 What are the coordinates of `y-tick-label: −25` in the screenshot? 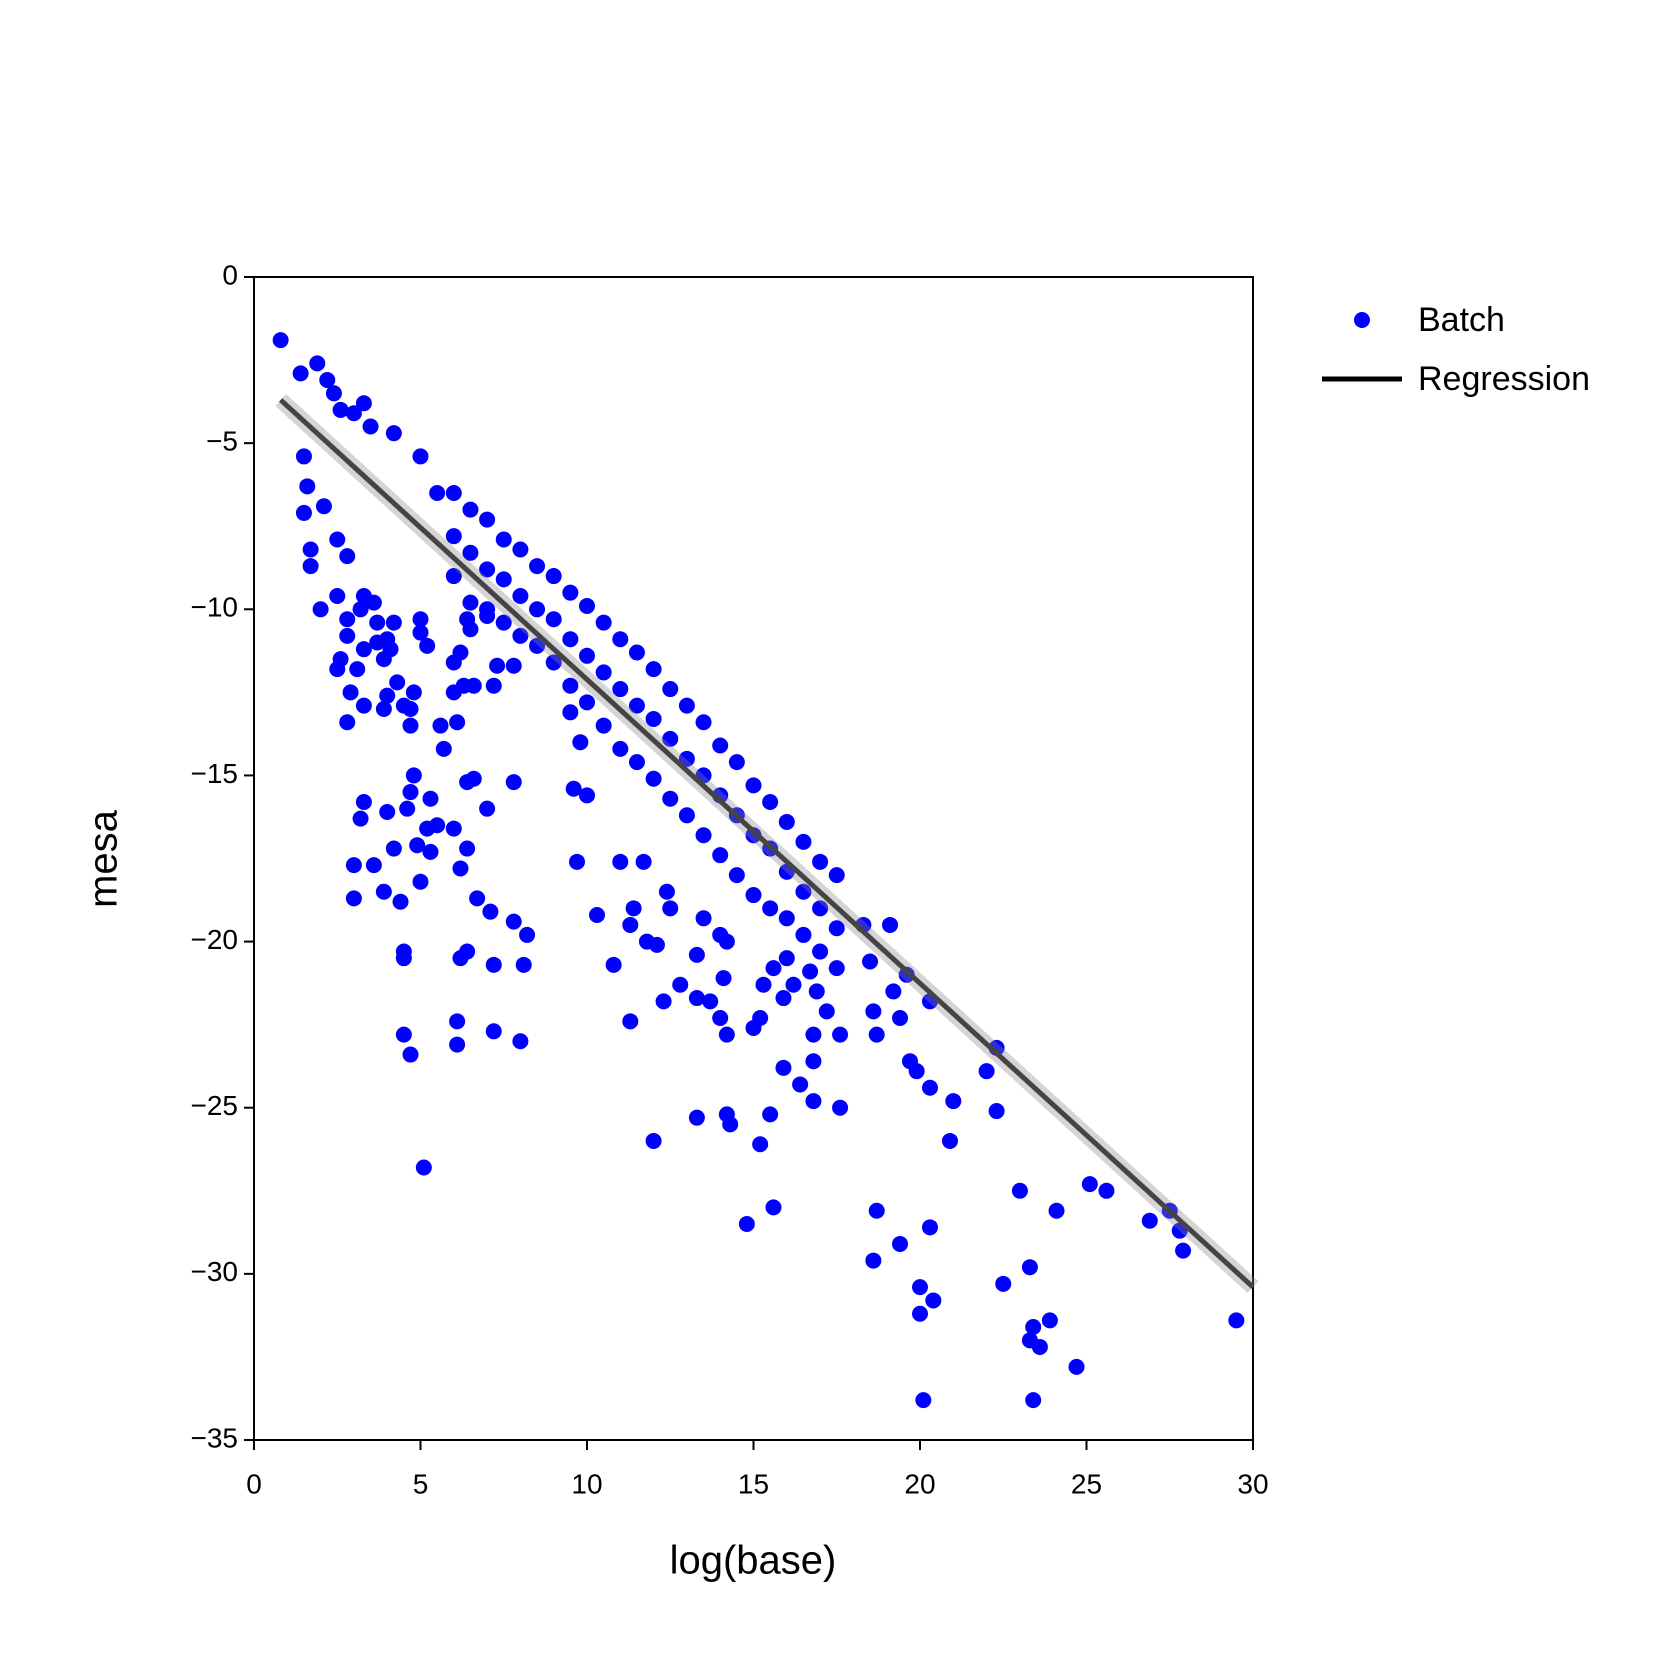 It's located at (215, 1105).